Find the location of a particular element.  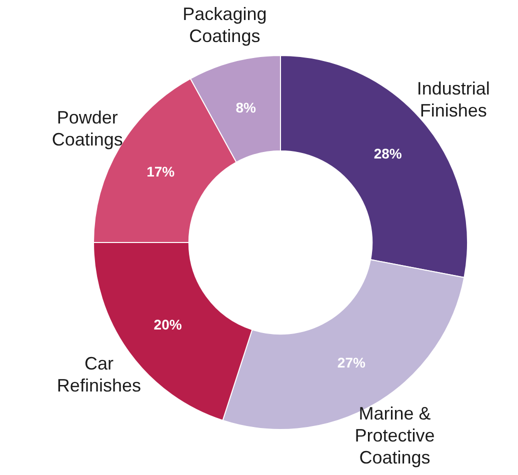

slice-label: Industrial Finishes is located at coordinates (453, 99).